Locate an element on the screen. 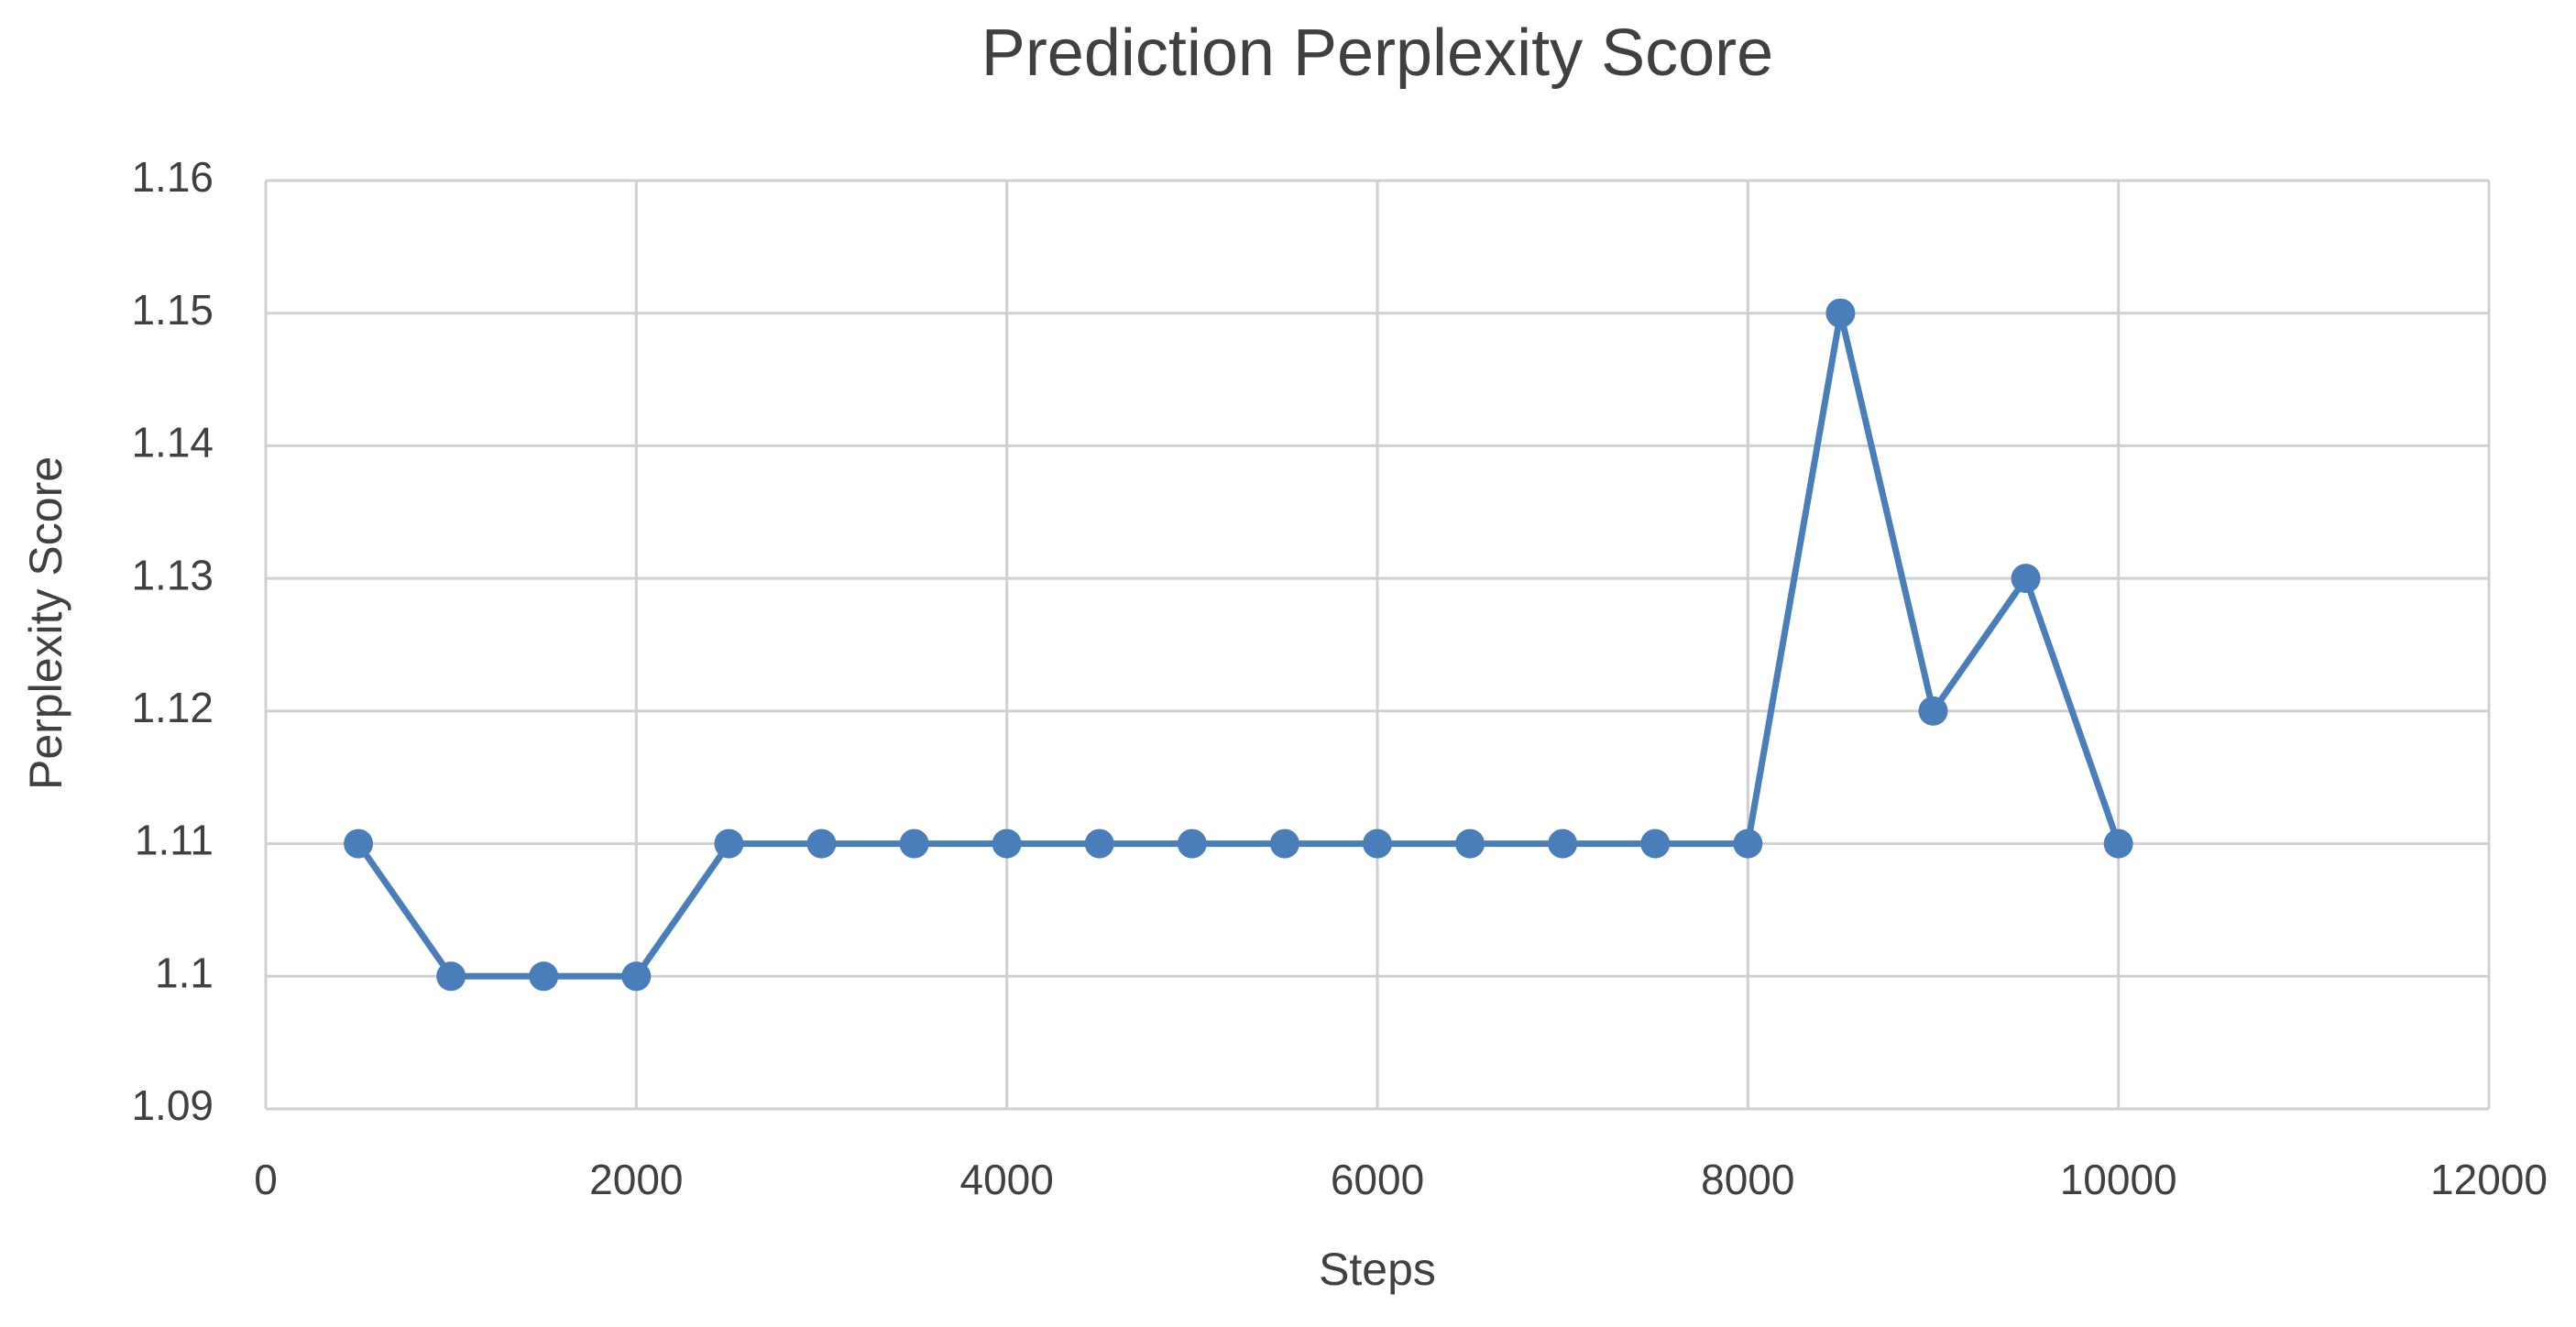 This screenshot has width=2576, height=1327. y-tick-label: 1.16 is located at coordinates (172, 177).